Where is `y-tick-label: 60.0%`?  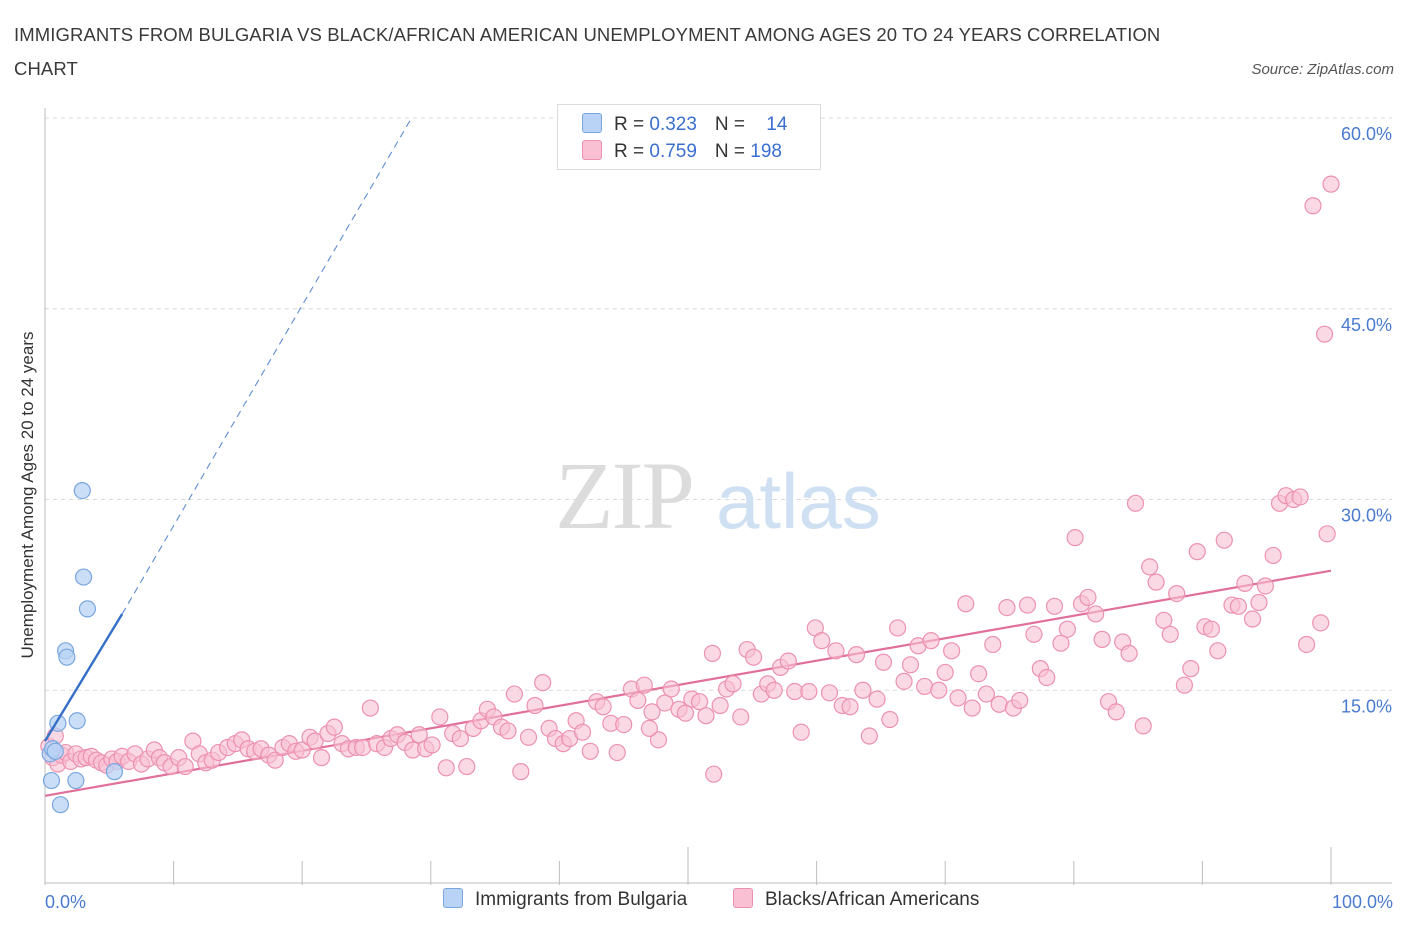 y-tick-label: 60.0% is located at coordinates (1366, 134).